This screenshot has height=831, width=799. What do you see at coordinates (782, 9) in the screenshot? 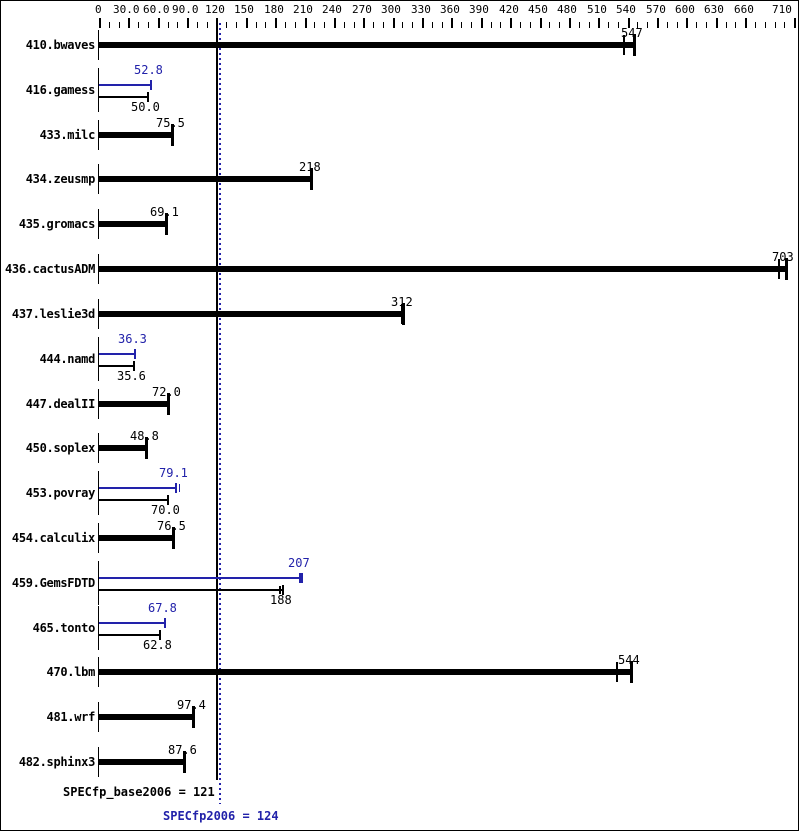
I see `axis-tick-label: 710` at bounding box center [782, 9].